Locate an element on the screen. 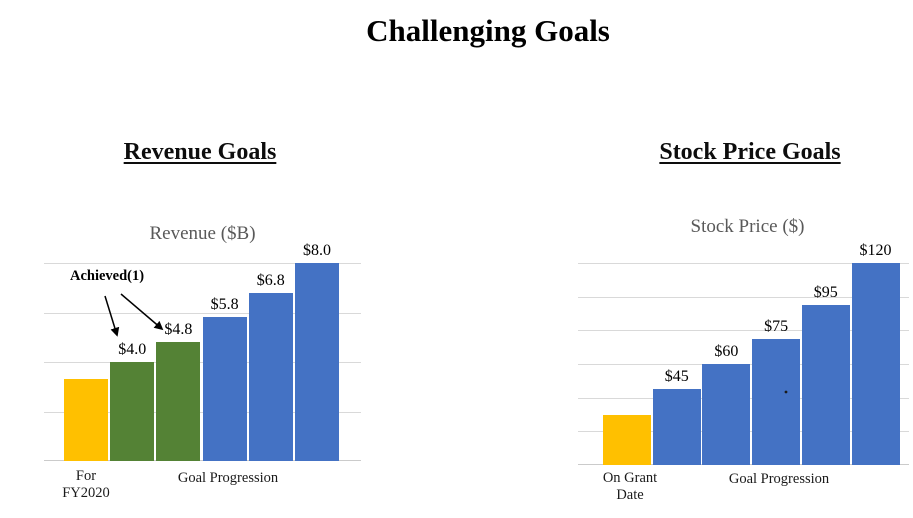 Image resolution: width=913 pixels, height=518 pixels. bar-value-label: $75 is located at coordinates (776, 326).